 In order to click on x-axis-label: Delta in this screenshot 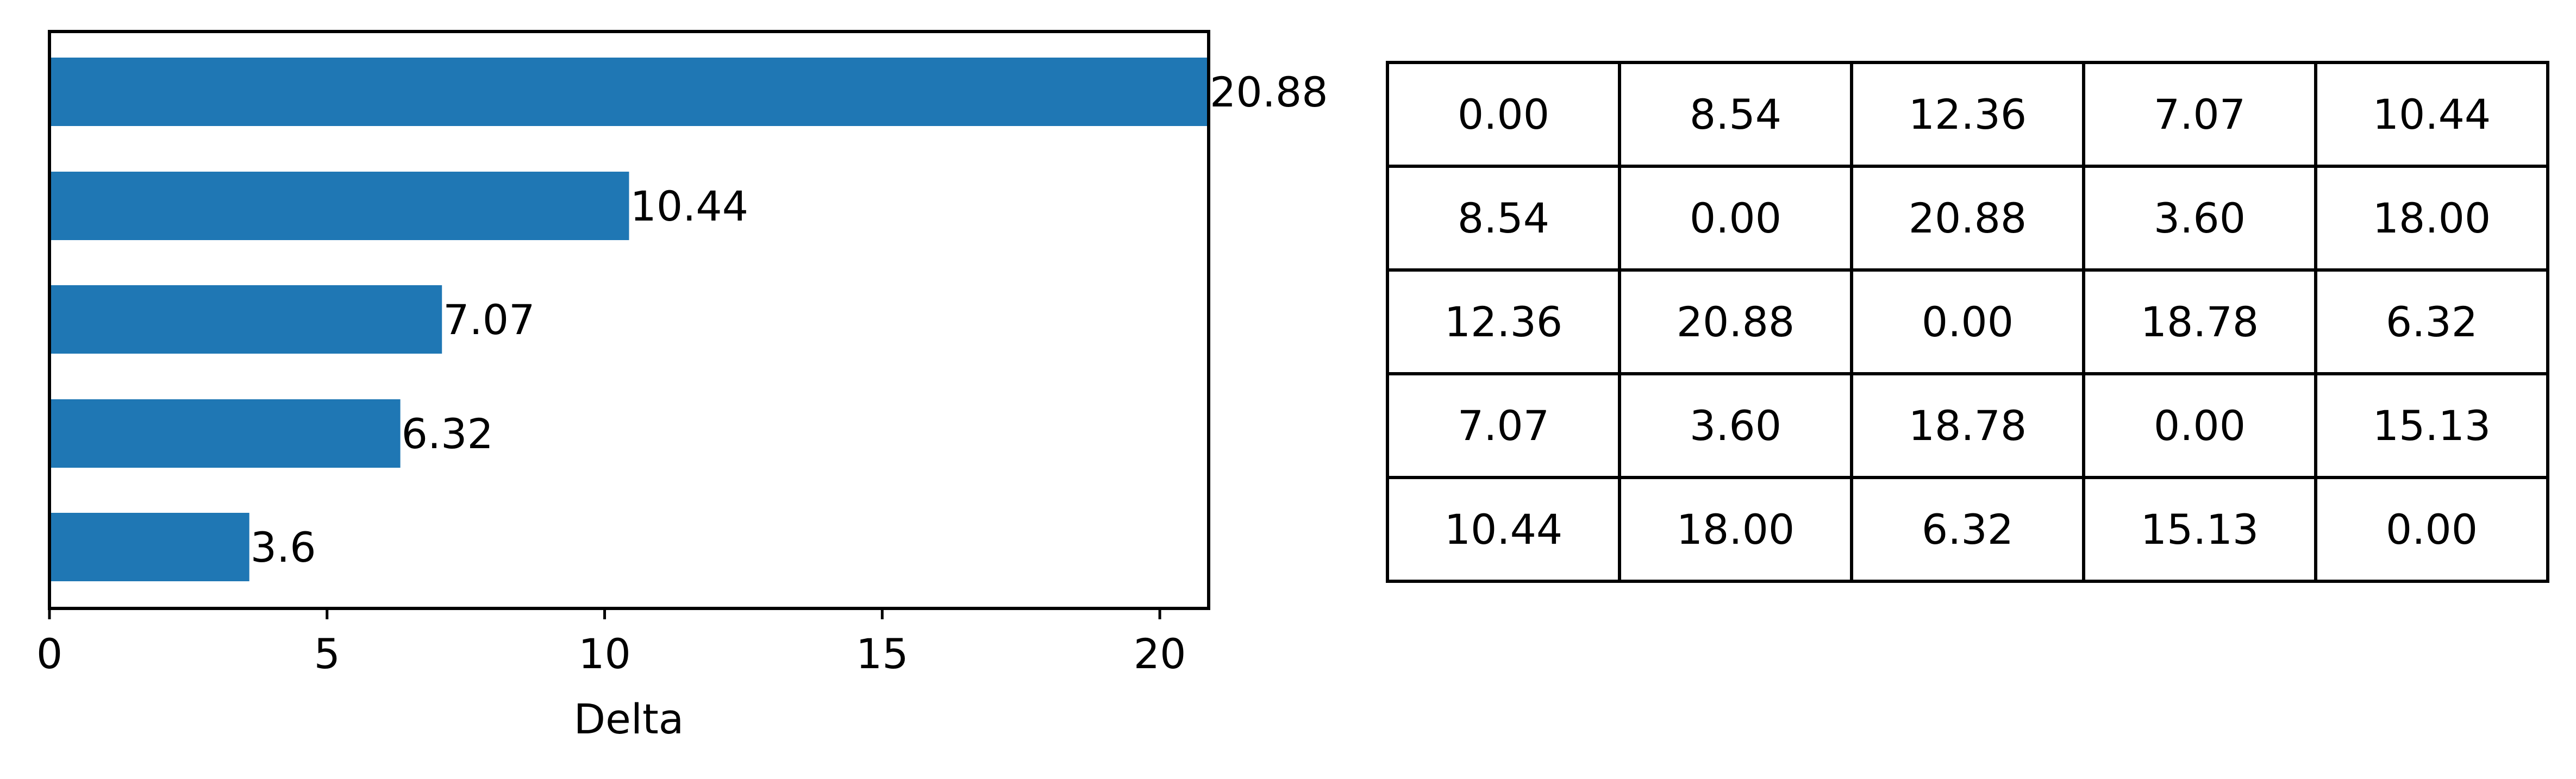, I will do `click(629, 719)`.